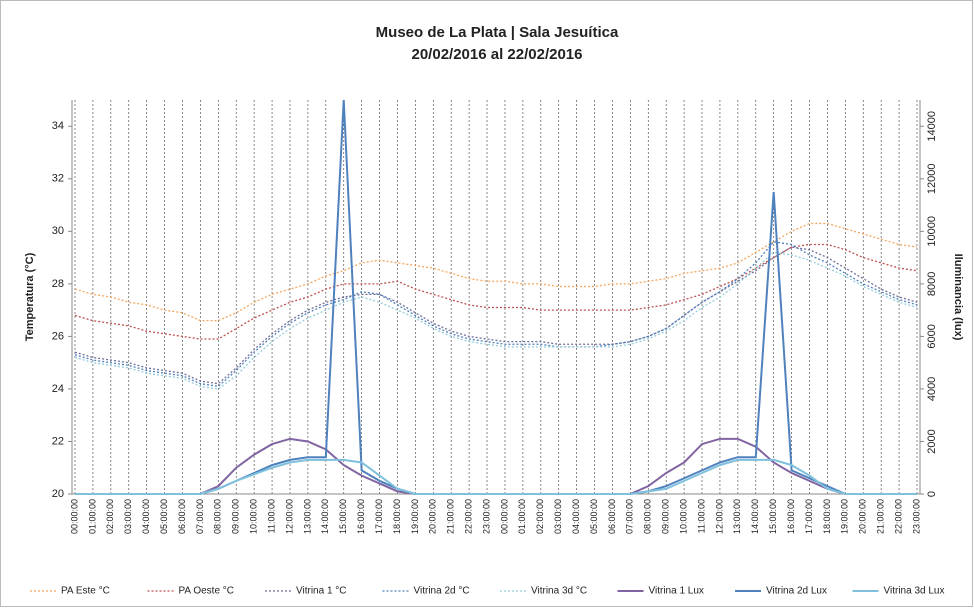 The image size is (974, 608). I want to click on y-tick-label: 24, so click(58, 389).